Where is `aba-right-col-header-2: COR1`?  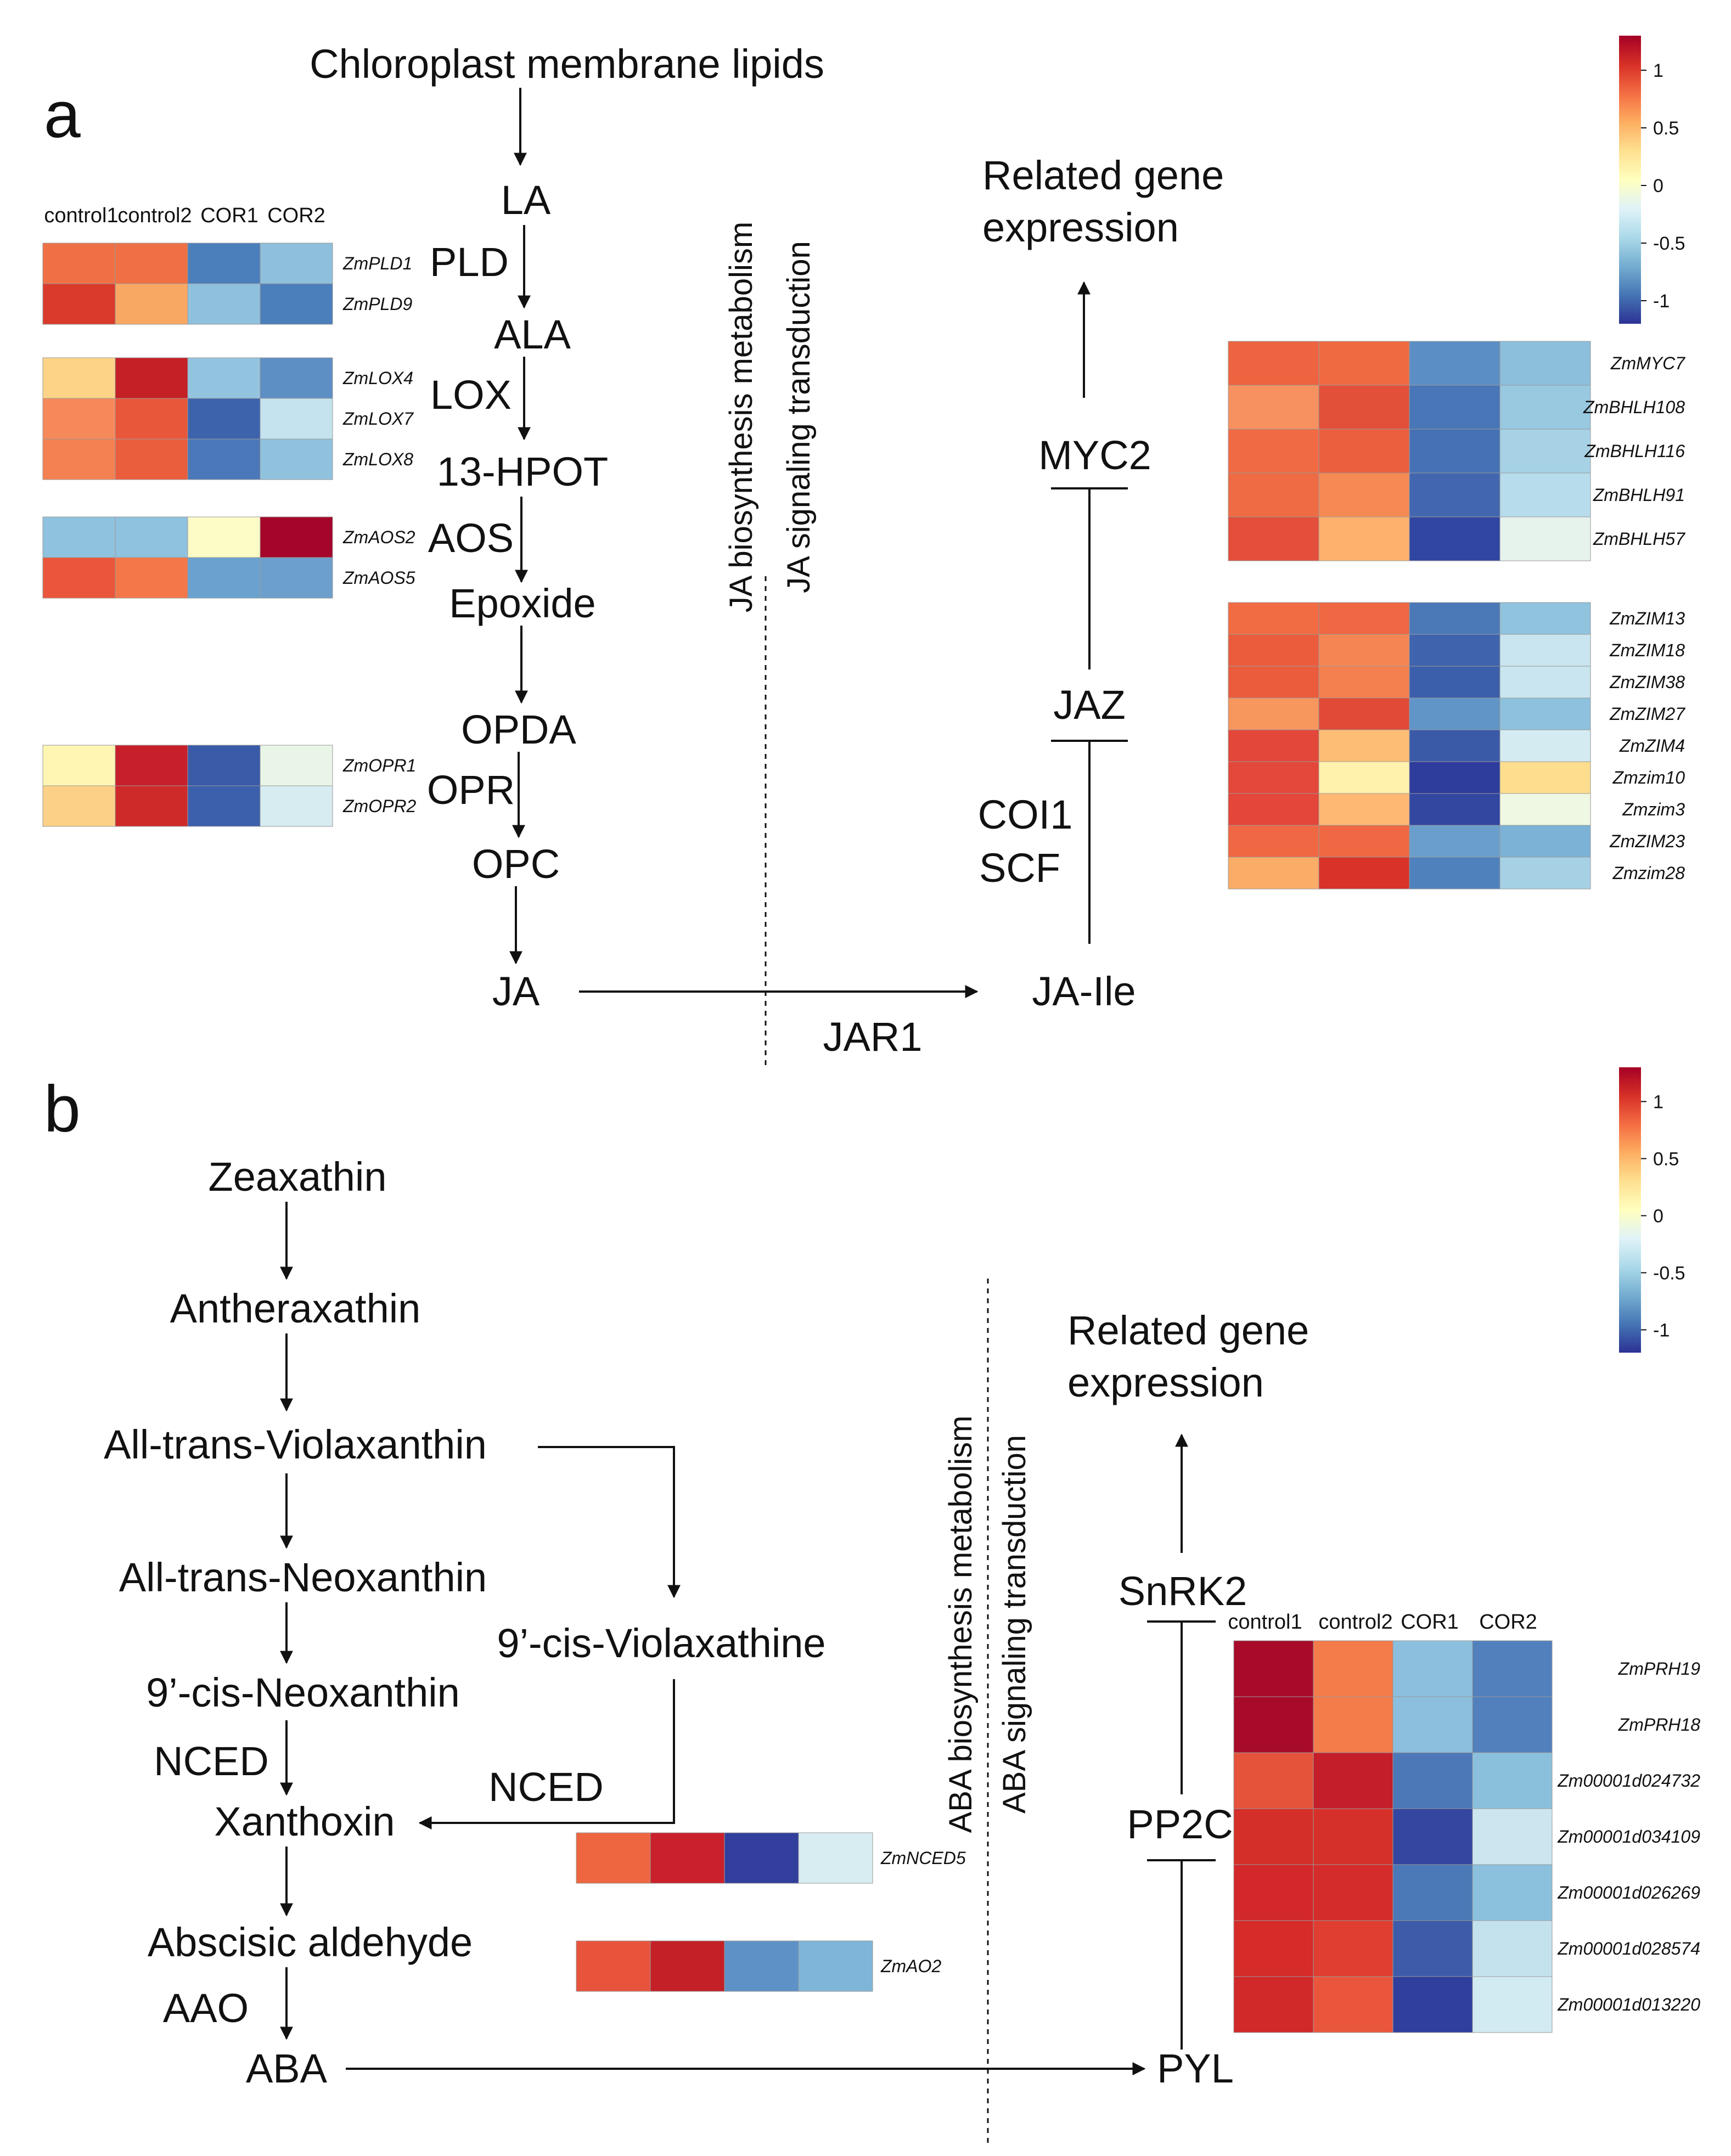
aba-right-col-header-2: COR1 is located at coordinates (1430, 1623).